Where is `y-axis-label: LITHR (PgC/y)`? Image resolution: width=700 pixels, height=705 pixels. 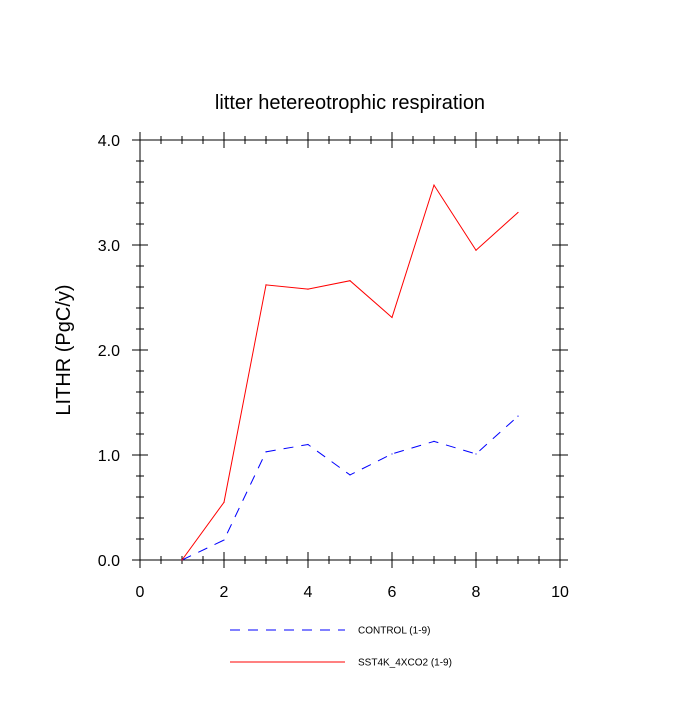 y-axis-label: LITHR (PgC/y) is located at coordinates (64, 349).